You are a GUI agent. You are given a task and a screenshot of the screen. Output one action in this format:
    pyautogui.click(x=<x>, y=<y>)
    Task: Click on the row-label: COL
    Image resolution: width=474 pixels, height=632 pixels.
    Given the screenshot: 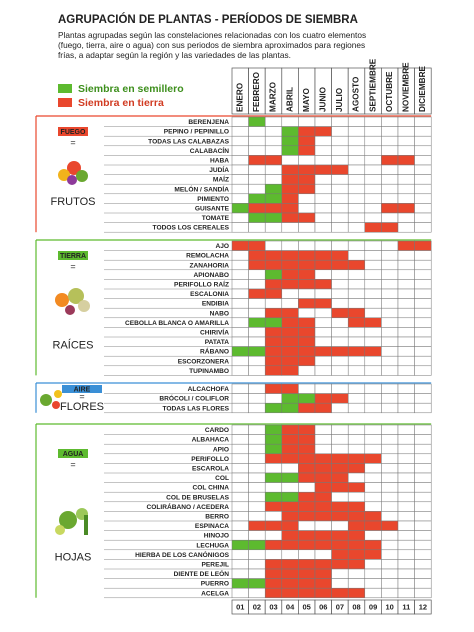 What is the action you would take?
    pyautogui.click(x=222, y=478)
    